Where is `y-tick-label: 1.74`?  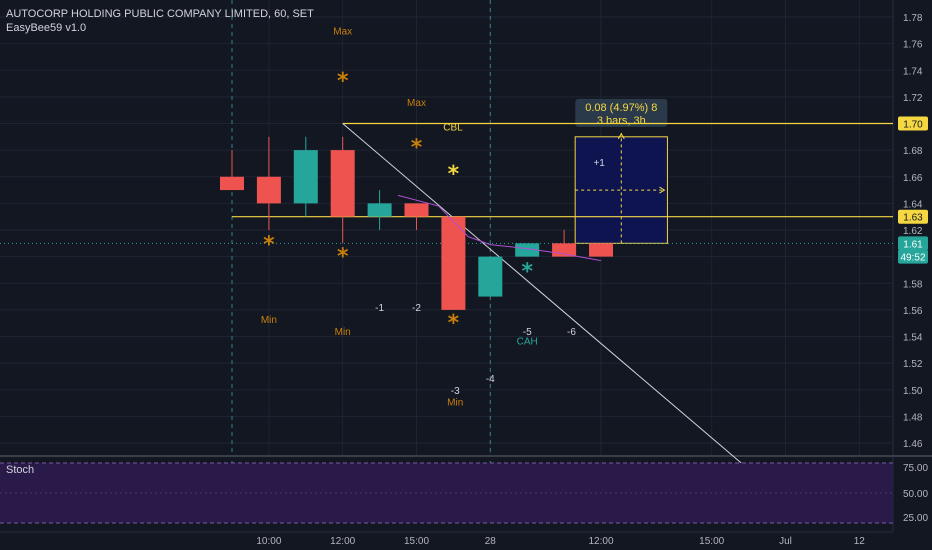 y-tick-label: 1.74 is located at coordinates (913, 71).